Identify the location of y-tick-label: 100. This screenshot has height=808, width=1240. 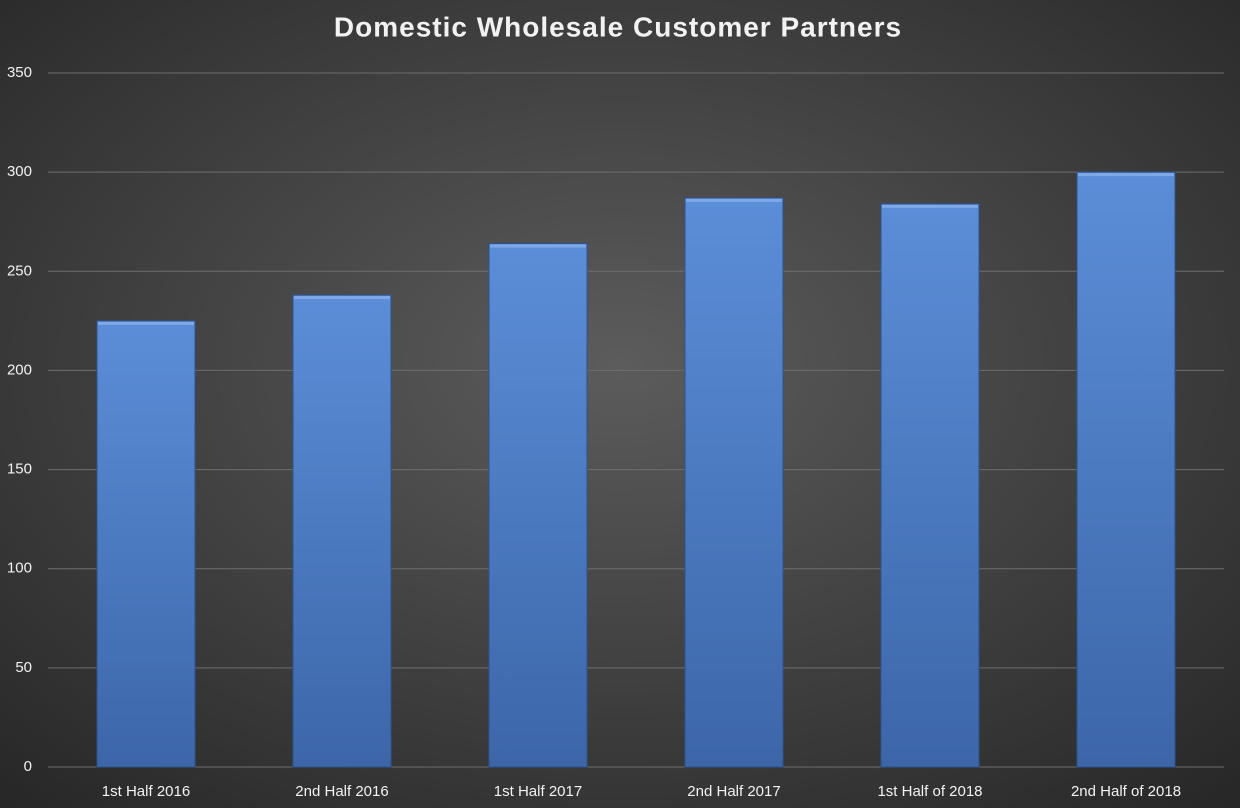
(19, 568).